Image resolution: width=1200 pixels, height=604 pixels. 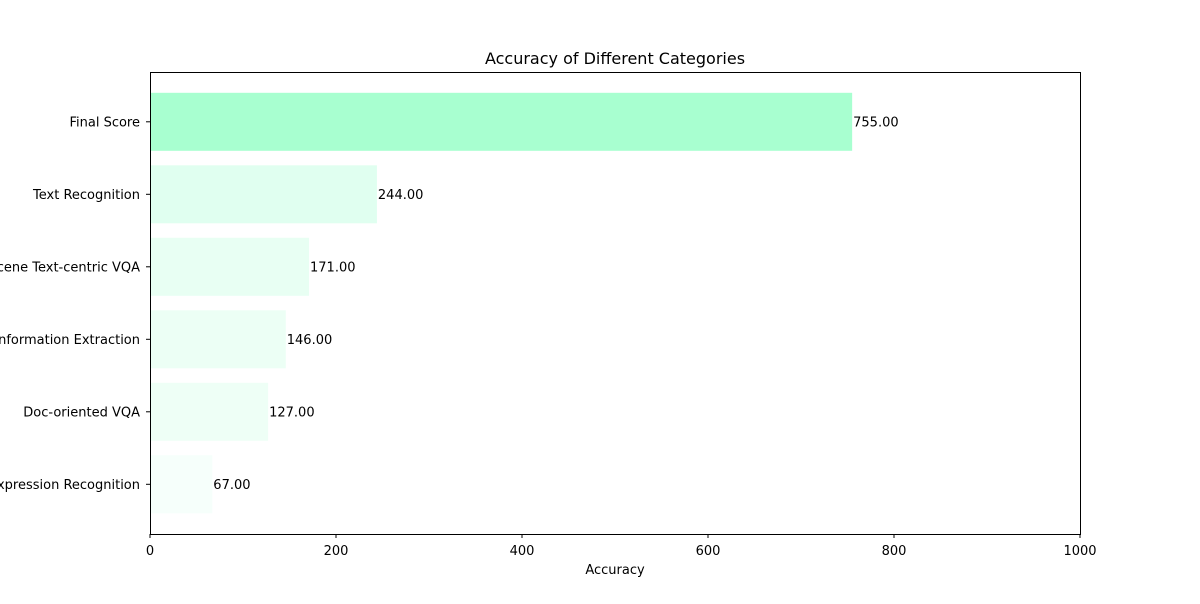 What do you see at coordinates (621, 546) in the screenshot?
I see `x-axis-ticks: 0 200 400 600 800 1000` at bounding box center [621, 546].